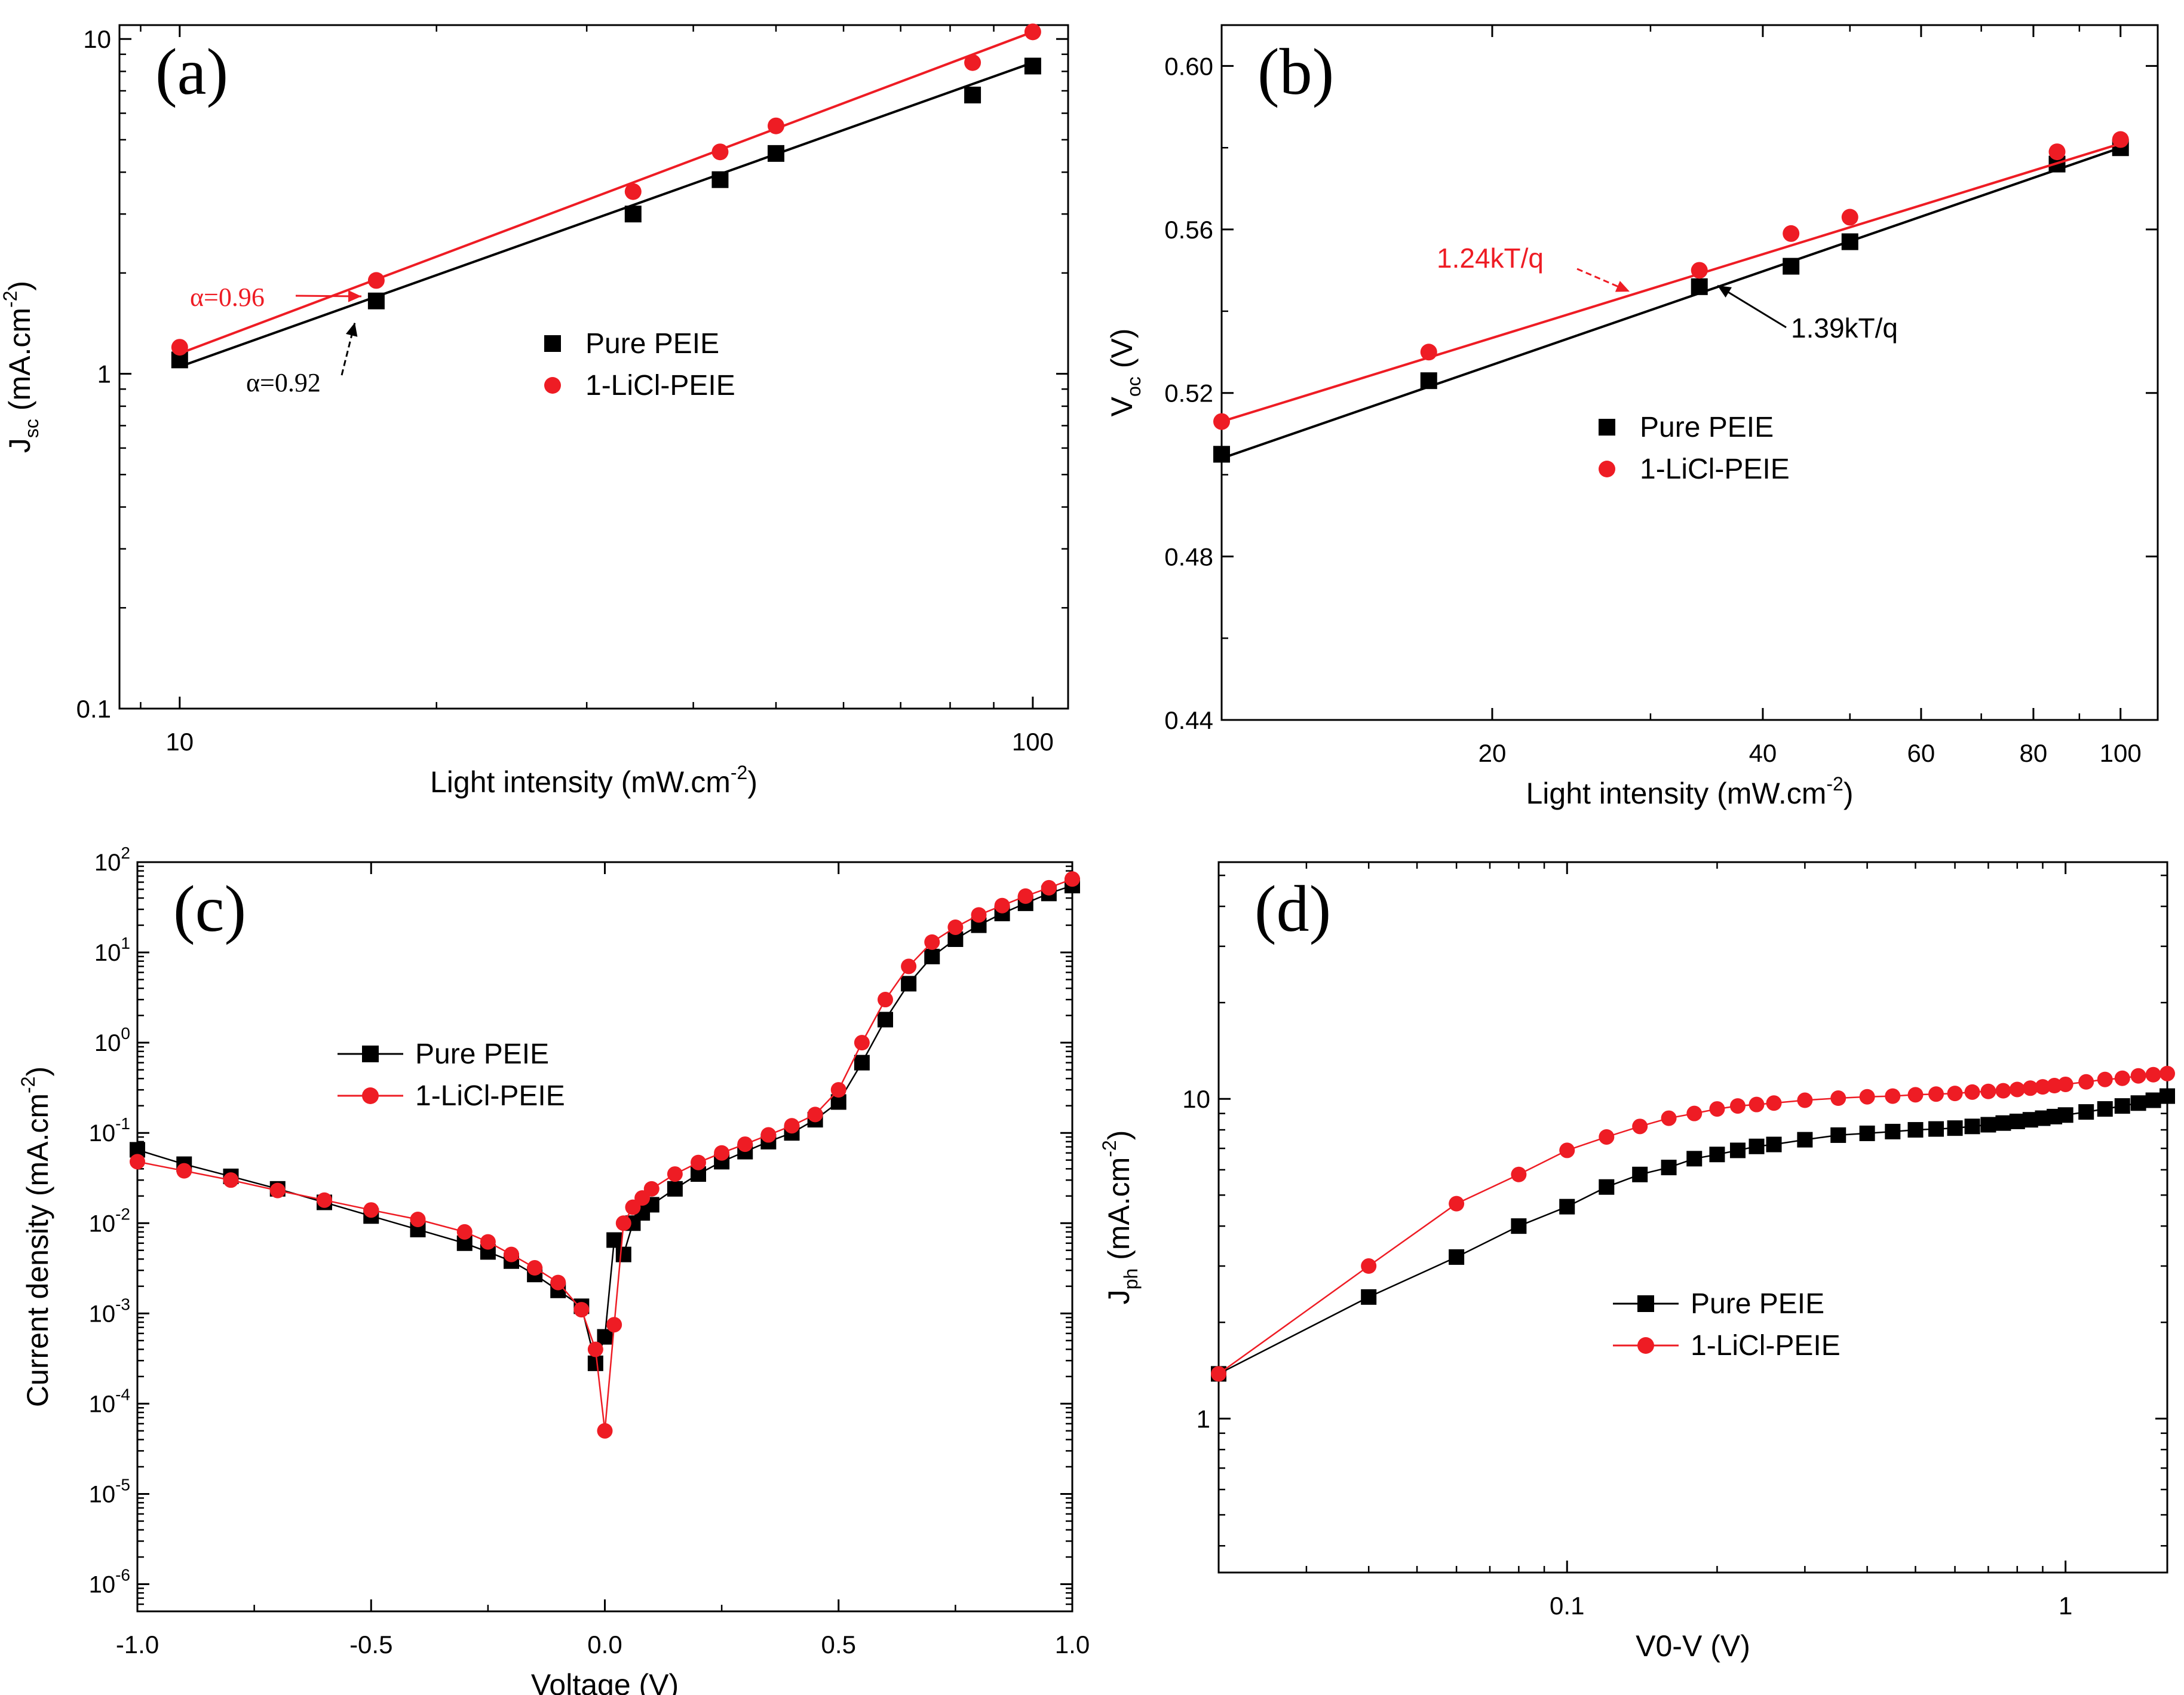  Describe the element at coordinates (1693, 1646) in the screenshot. I see `x-axis-label: V0-V (V)` at that location.